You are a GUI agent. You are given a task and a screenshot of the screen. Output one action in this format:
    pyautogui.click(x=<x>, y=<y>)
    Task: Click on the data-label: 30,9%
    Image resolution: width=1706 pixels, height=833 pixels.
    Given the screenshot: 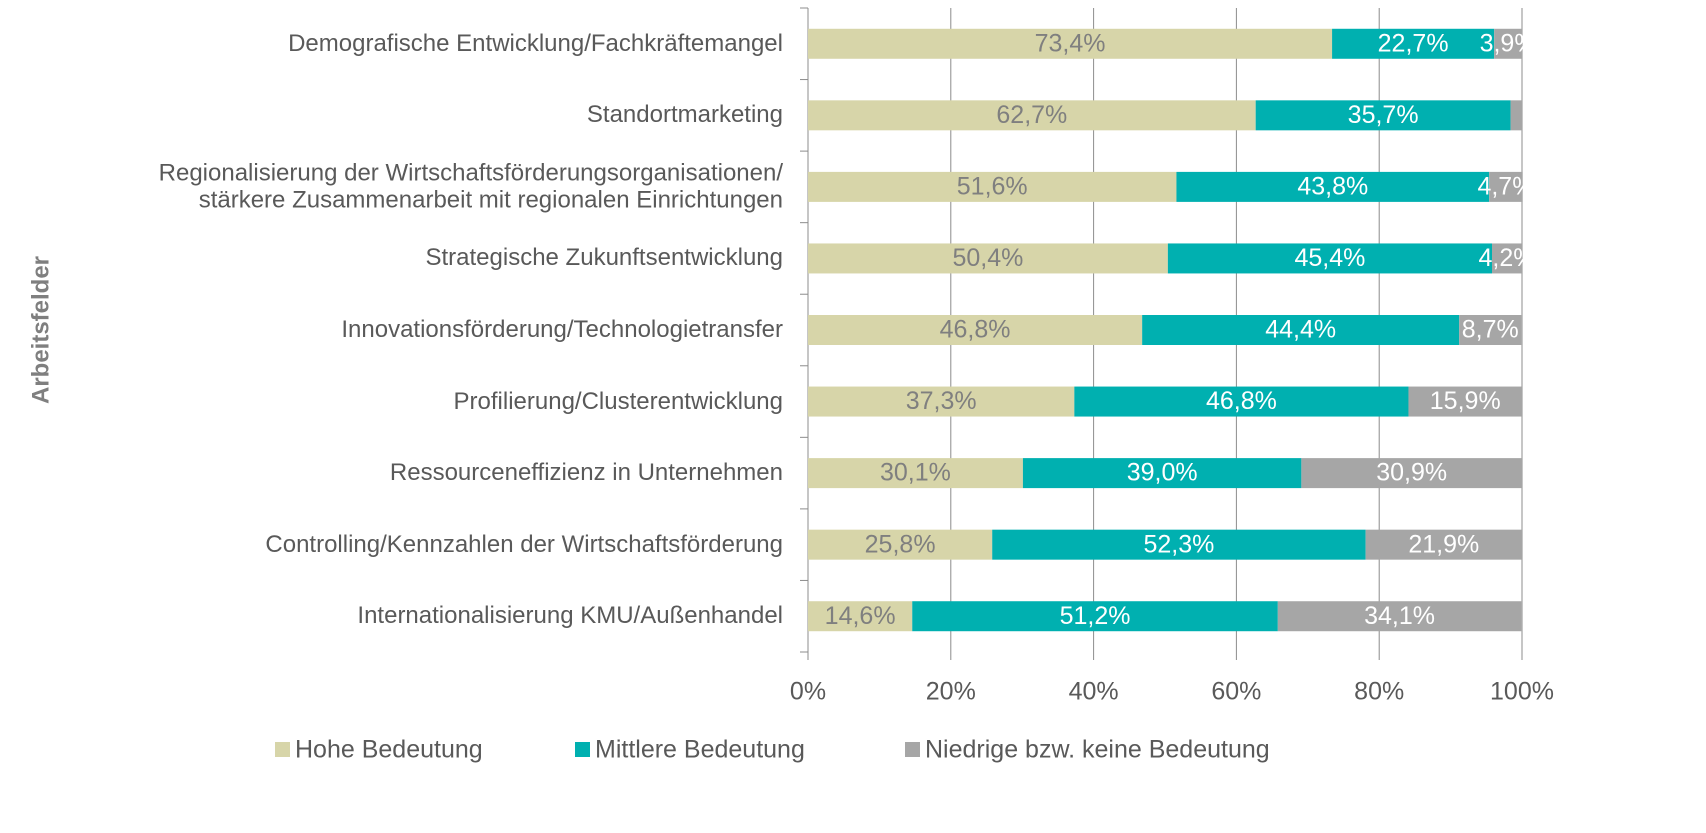 What is the action you would take?
    pyautogui.click(x=1411, y=473)
    